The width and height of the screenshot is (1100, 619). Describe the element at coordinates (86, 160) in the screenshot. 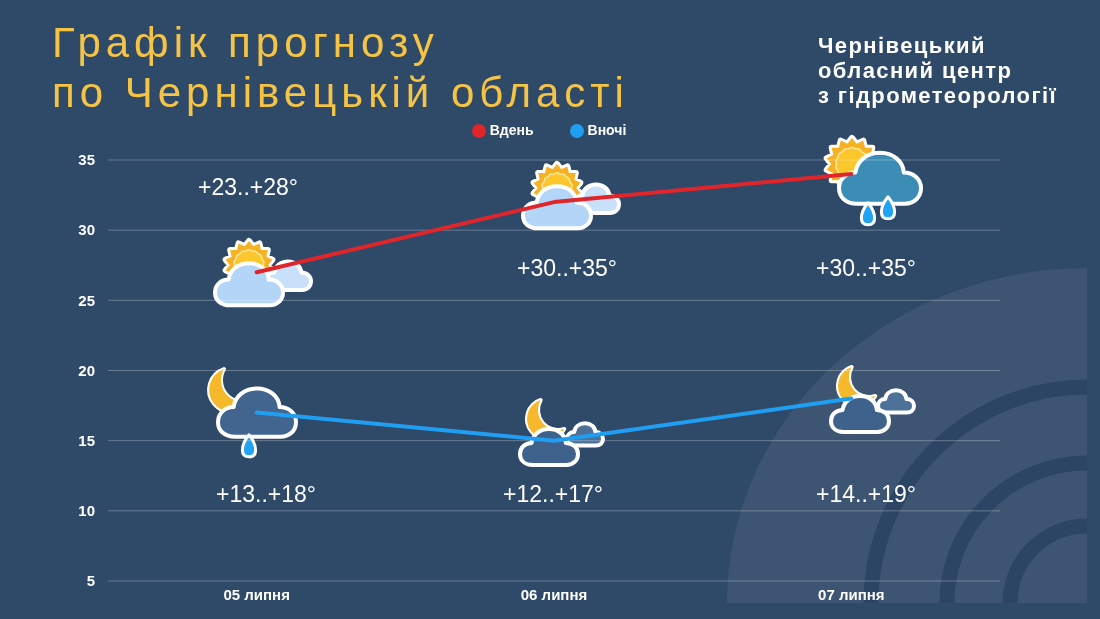

I see `y-tick-label: 35` at that location.